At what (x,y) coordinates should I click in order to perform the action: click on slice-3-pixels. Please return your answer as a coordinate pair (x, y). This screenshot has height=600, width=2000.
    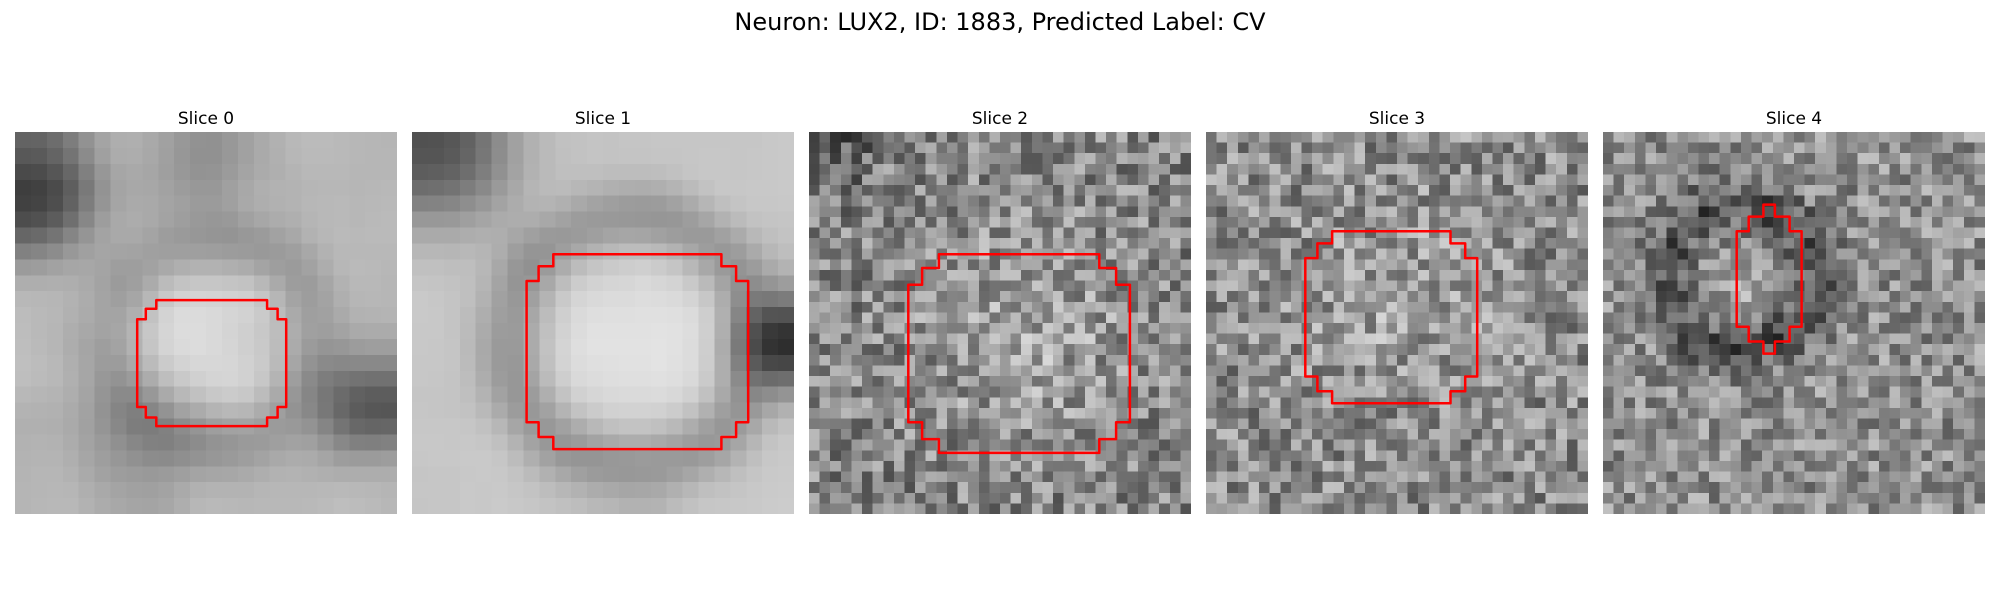
    Looking at the image, I should click on (1397, 323).